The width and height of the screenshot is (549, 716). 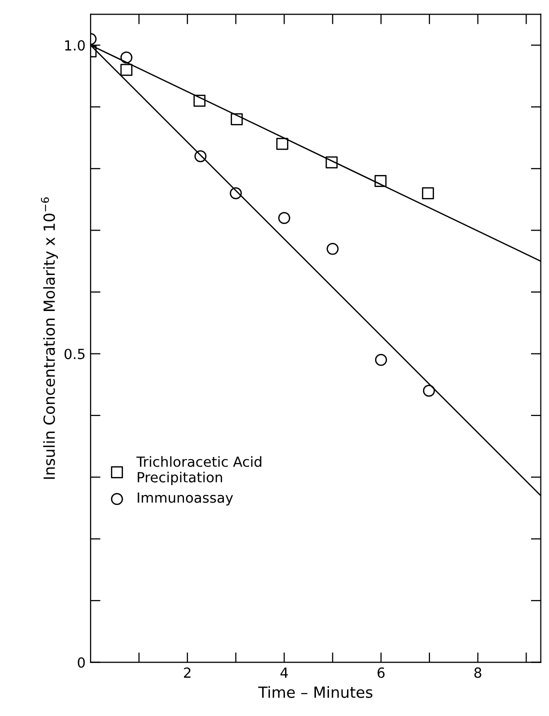 I want to click on x-tick-label: 4, so click(x=284, y=673).